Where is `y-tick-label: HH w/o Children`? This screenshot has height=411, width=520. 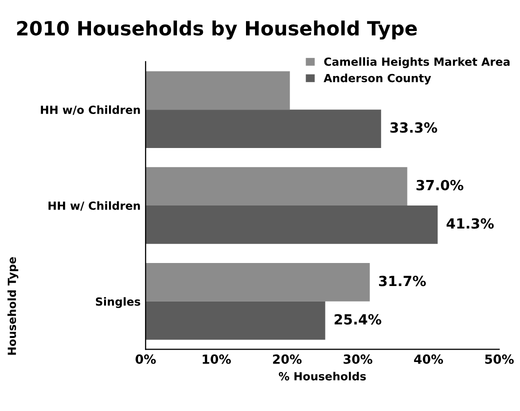
y-tick-label: HH w/o Children is located at coordinates (90, 110).